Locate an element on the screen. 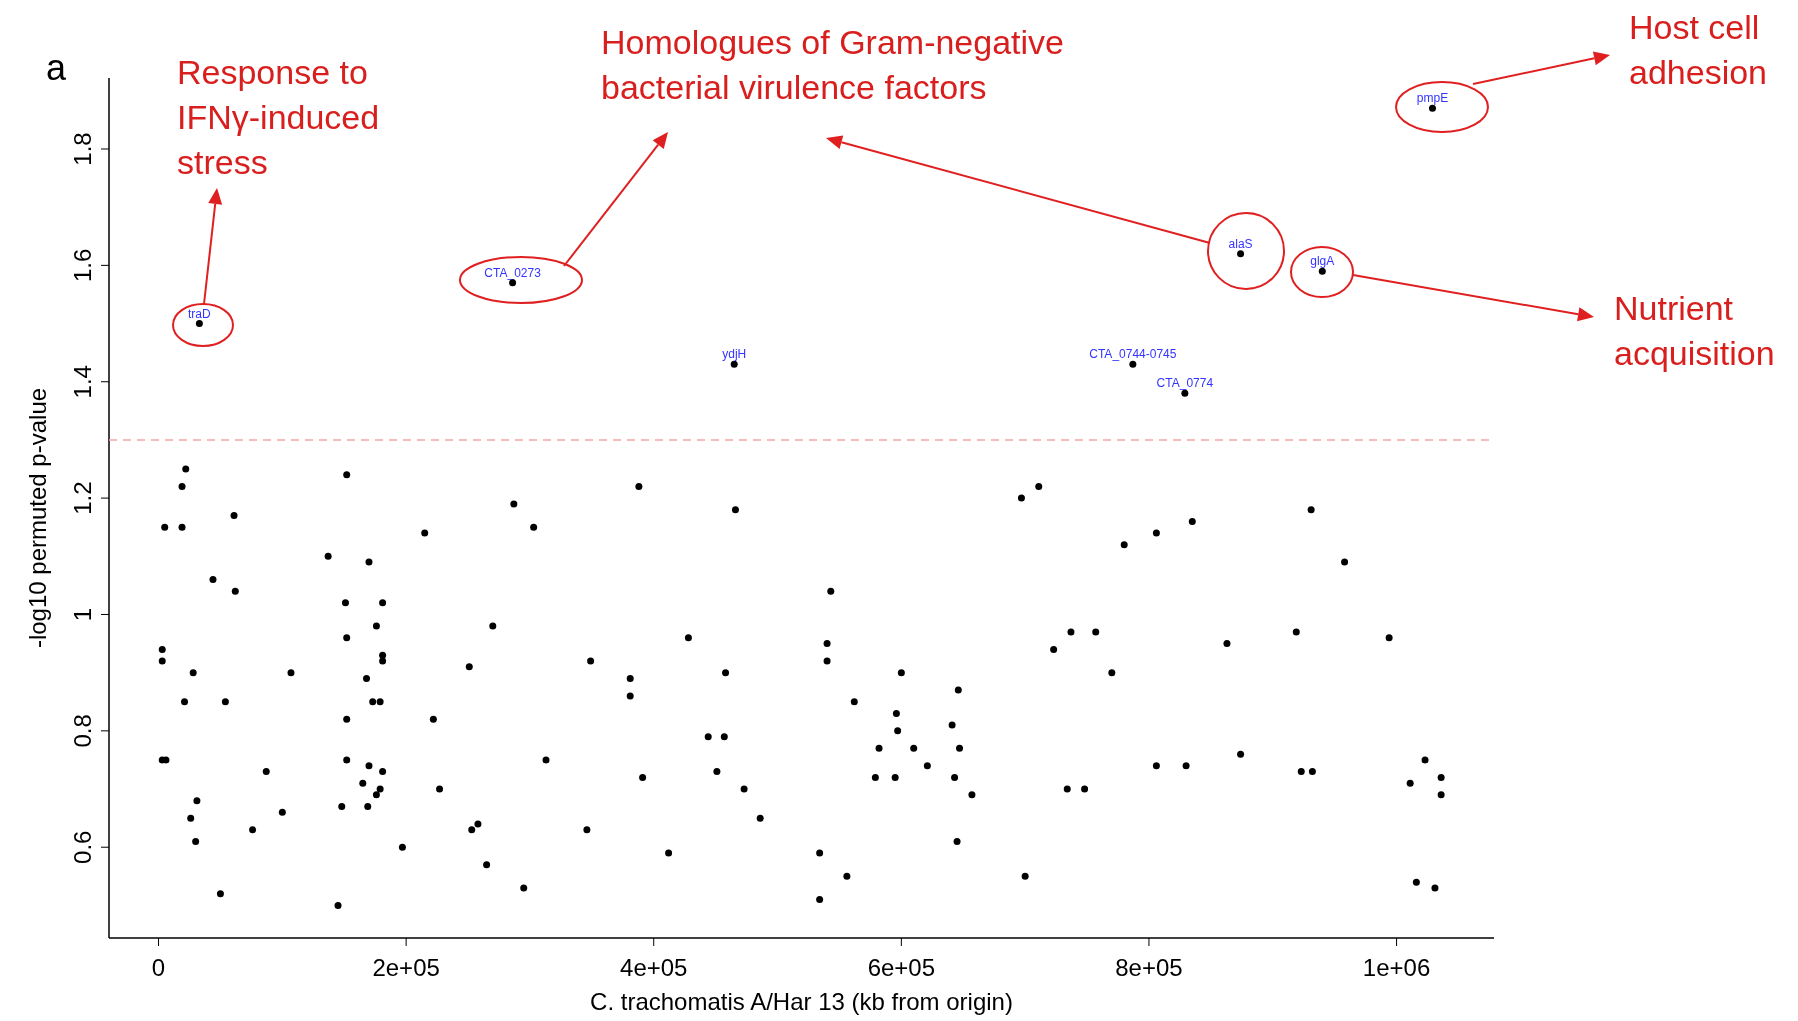 The width and height of the screenshot is (1798, 1021). y-tick-label: 1.8 is located at coordinates (82, 149).